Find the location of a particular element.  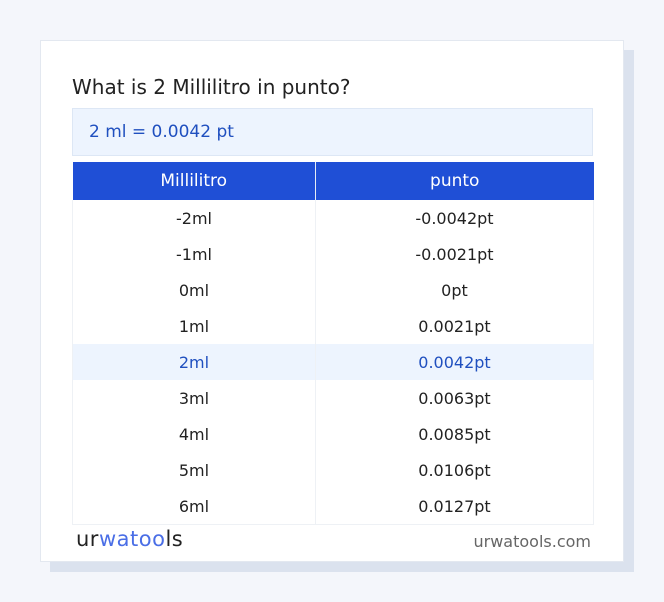

table-row: 5ml 0.0106pt is located at coordinates (333, 470).